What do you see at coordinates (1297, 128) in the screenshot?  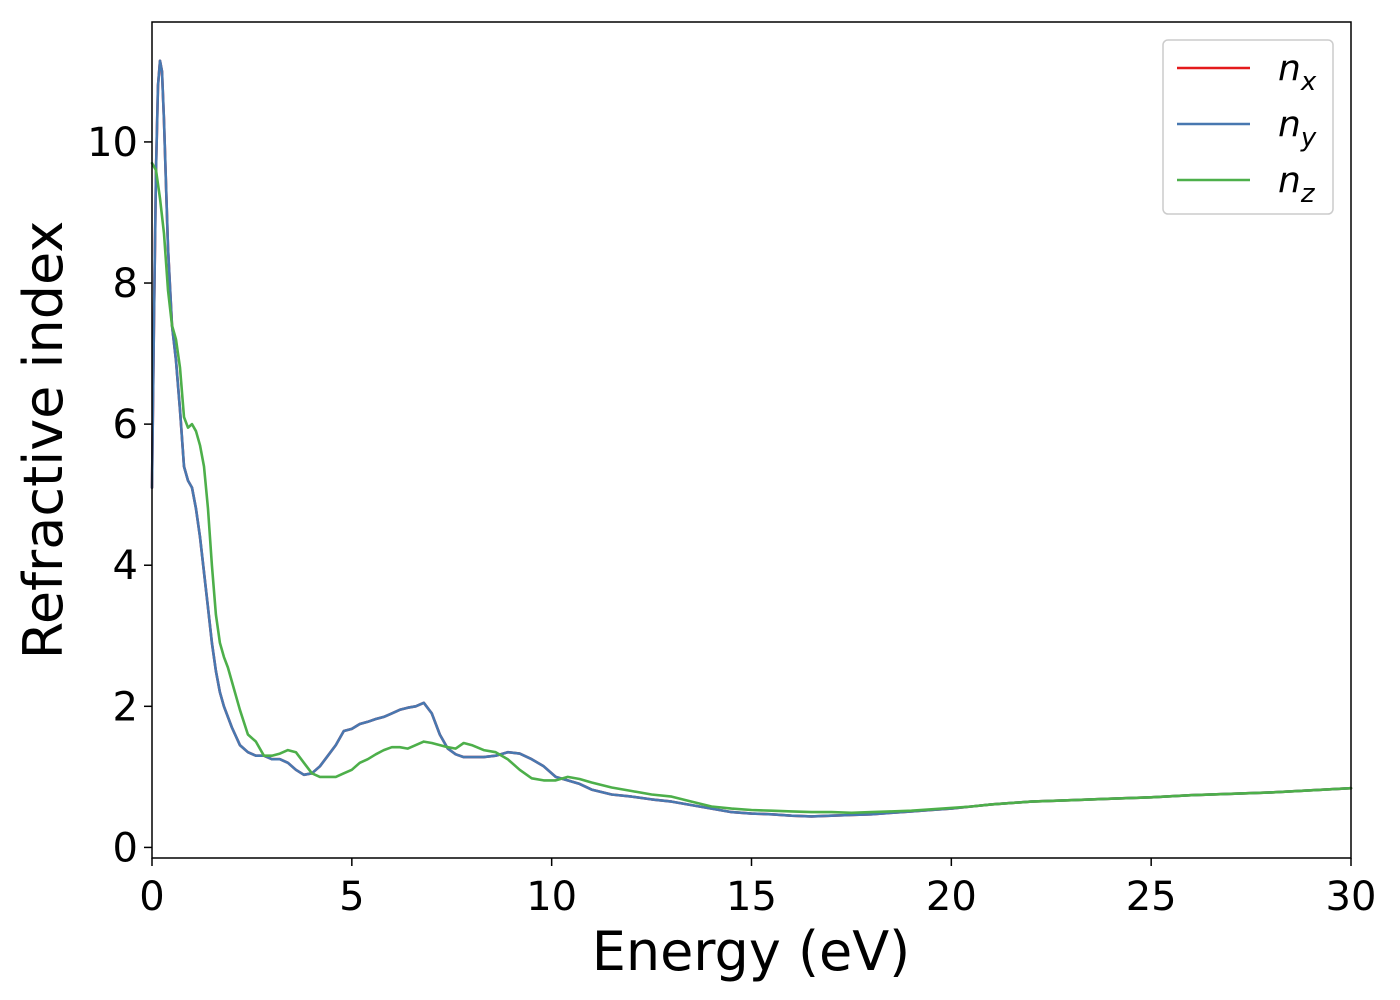 I see `legend-label-ny: ny` at bounding box center [1297, 128].